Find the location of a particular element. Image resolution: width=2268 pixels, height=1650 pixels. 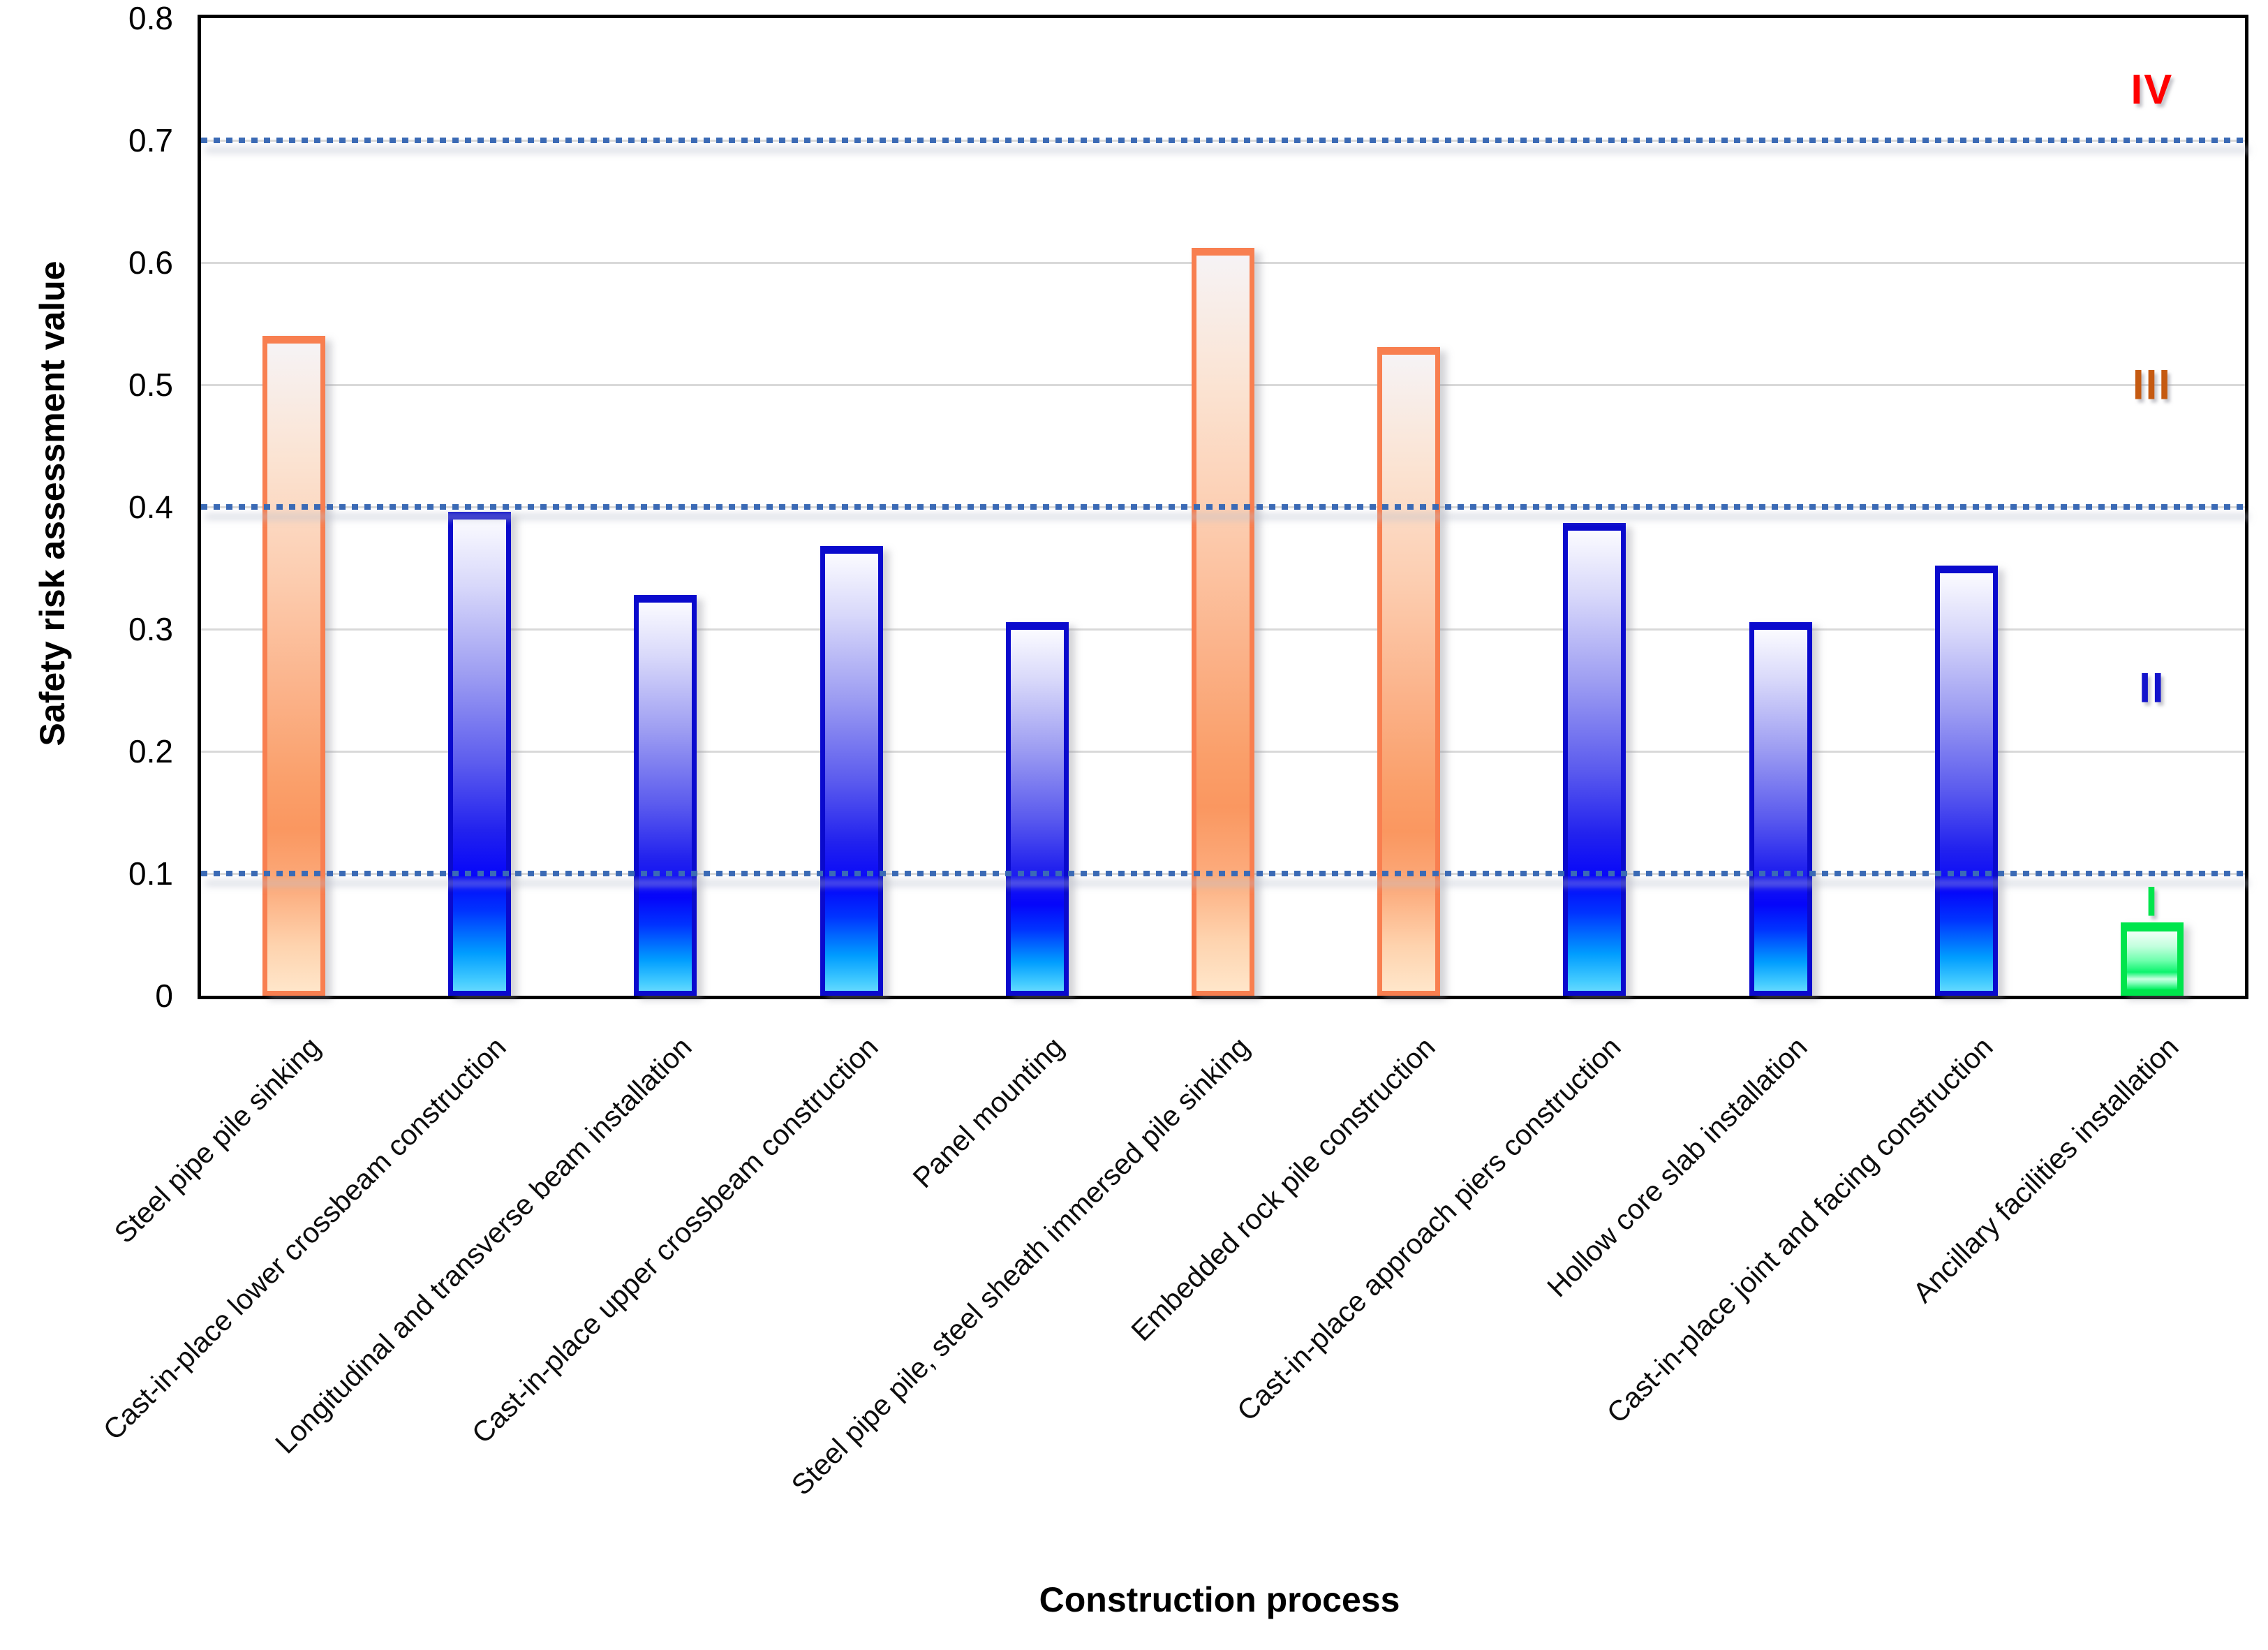

x-axis-title: Construction process is located at coordinates (1219, 1600).